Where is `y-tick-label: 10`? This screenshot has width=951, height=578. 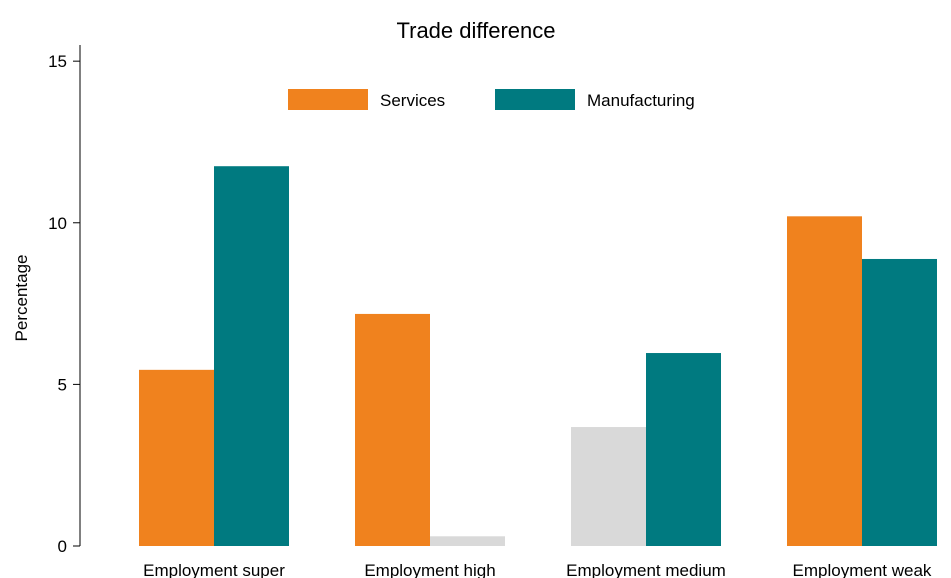
y-tick-label: 10 is located at coordinates (57, 223).